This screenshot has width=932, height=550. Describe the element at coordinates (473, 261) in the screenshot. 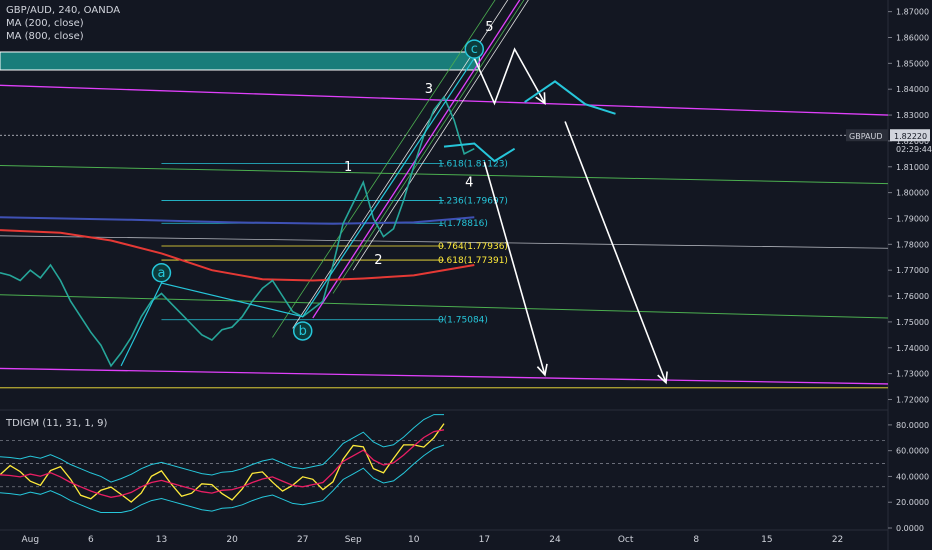

I see `fib-level-label-4: 0.618(1.77391)` at that location.